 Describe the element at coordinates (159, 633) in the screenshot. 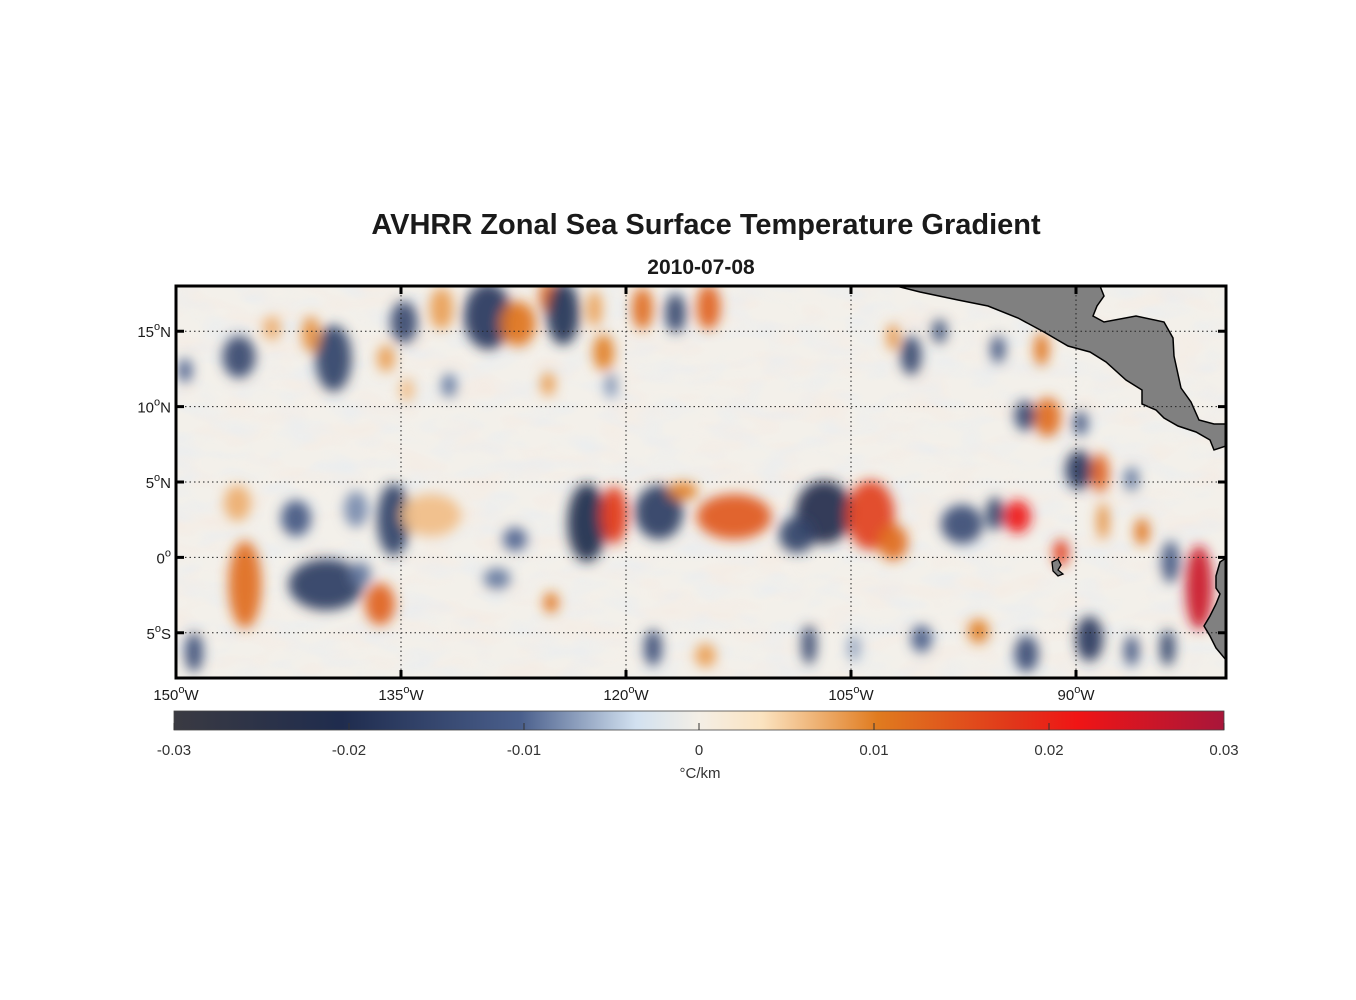

I see `lat-label: 5oS` at that location.